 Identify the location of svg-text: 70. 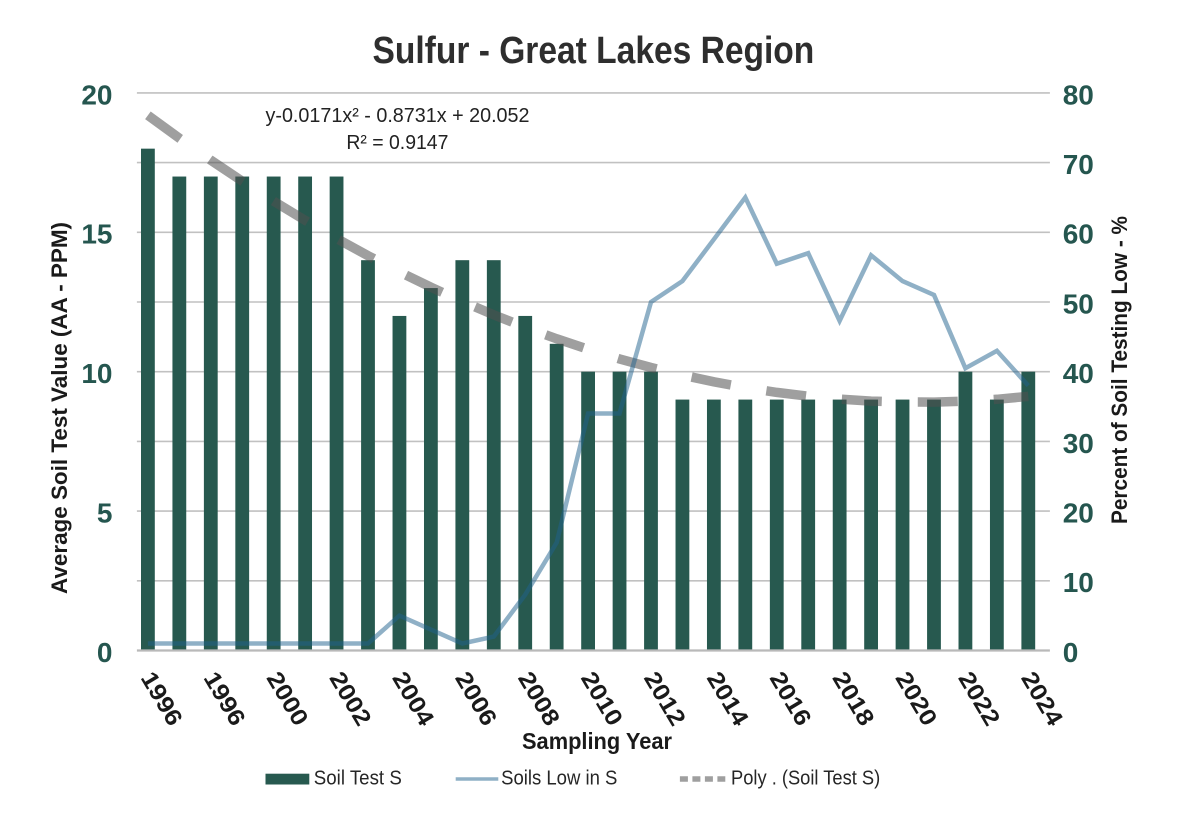
(1078, 164).